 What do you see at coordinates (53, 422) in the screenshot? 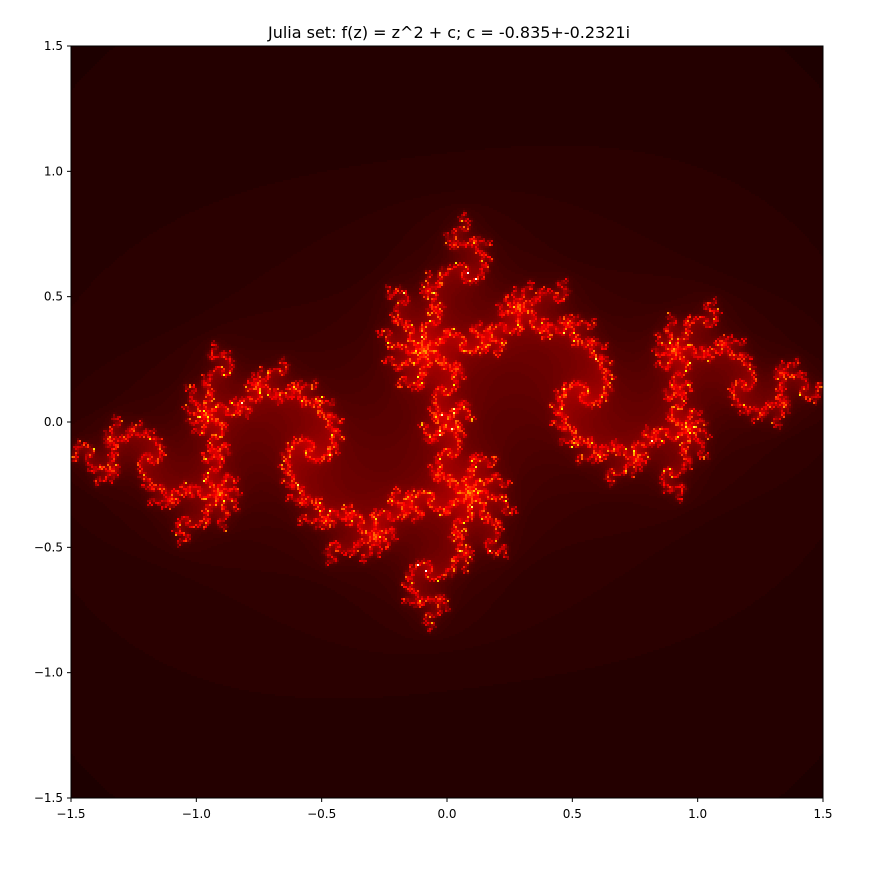
I see `y-tick-label: 0.0` at bounding box center [53, 422].